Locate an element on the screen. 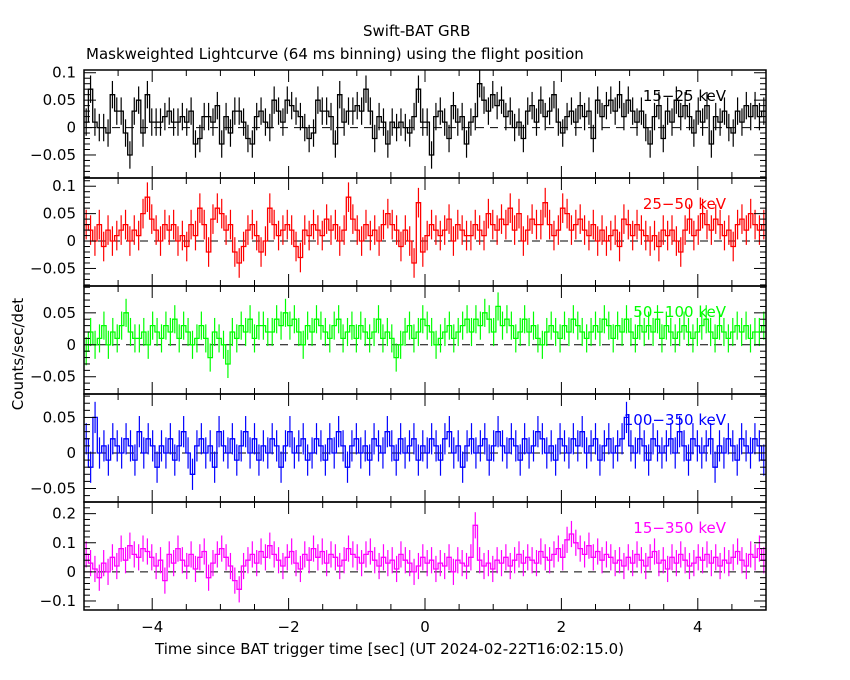 Image resolution: width=850 pixels, height=680 pixels. x-tick-label: −4 is located at coordinates (152, 627).